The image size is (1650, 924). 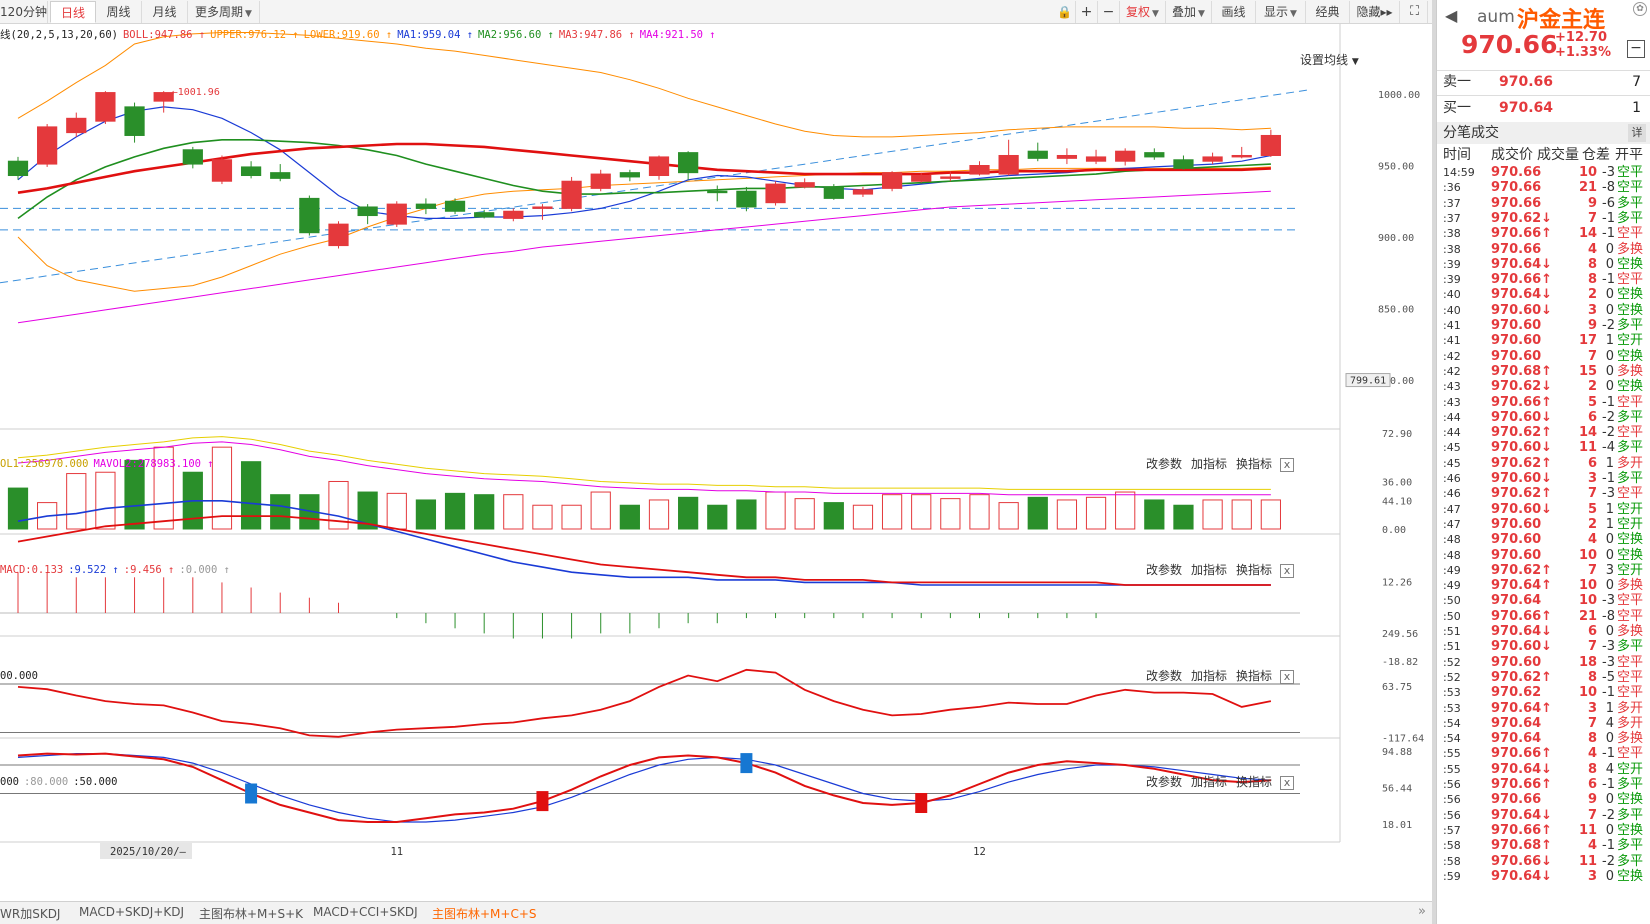 I want to click on tick-row: :54 970.64 8 0 多换, so click(x=1543, y=738).